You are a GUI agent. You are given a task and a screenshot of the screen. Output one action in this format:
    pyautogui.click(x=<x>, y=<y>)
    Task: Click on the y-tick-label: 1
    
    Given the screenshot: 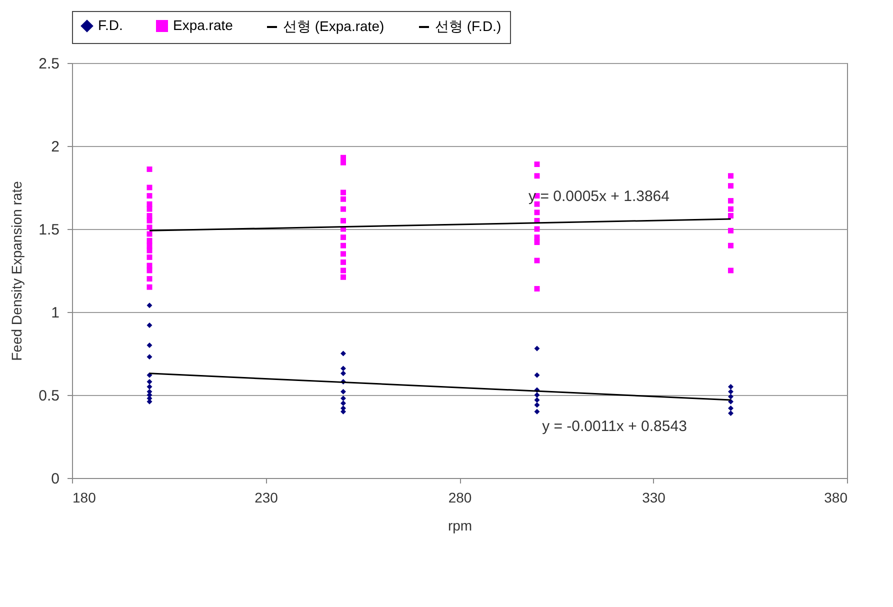 What is the action you would take?
    pyautogui.click(x=55, y=313)
    